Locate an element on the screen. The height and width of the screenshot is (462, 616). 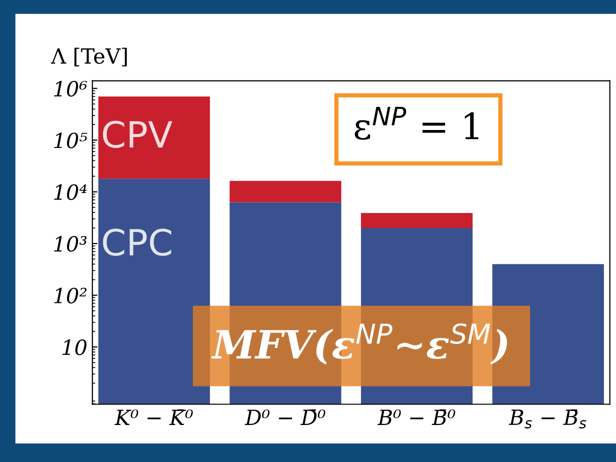
x-tick-label: K⁰ − K̄⁰ is located at coordinates (153, 417).